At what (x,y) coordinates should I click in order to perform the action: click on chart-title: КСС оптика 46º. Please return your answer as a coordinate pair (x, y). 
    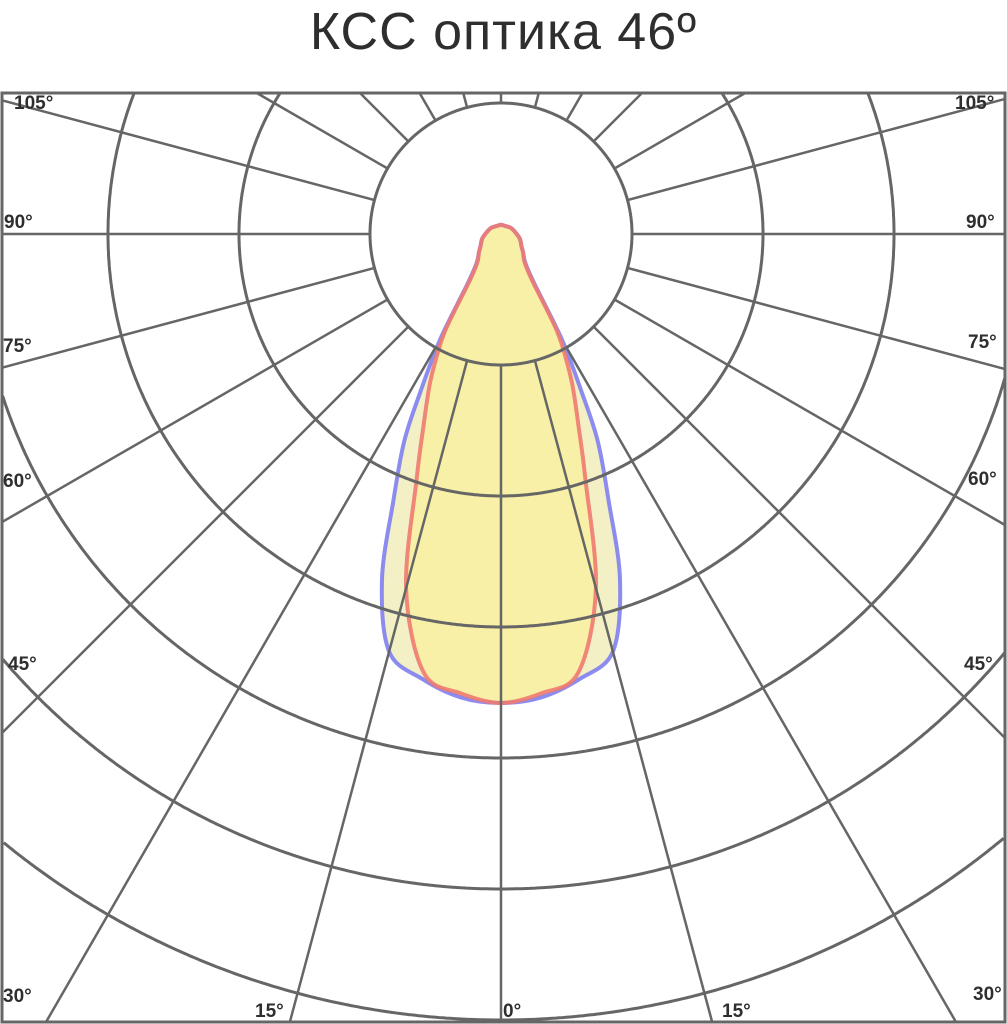
    Looking at the image, I should click on (503, 32).